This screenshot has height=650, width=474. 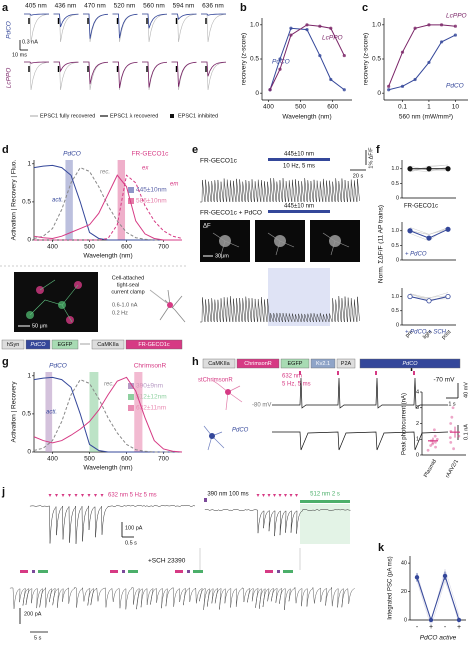 I want to click on series-label: rec., so click(x=109, y=385).